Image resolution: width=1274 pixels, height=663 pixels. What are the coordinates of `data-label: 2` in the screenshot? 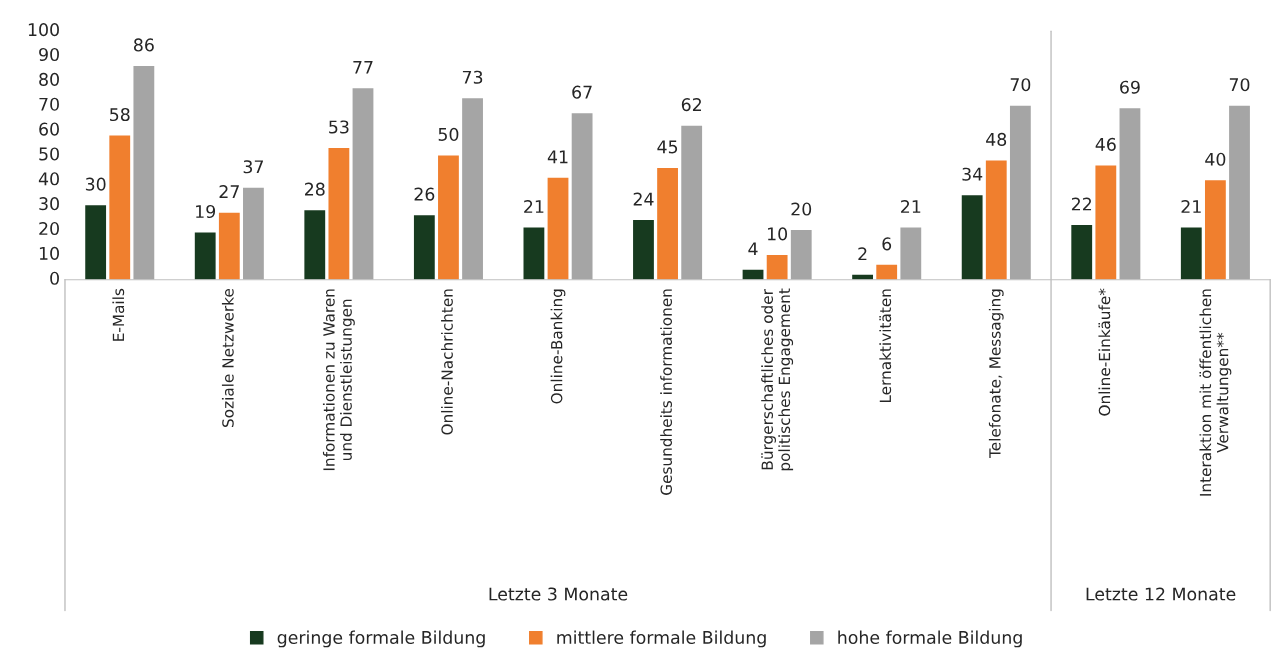 It's located at (862, 254).